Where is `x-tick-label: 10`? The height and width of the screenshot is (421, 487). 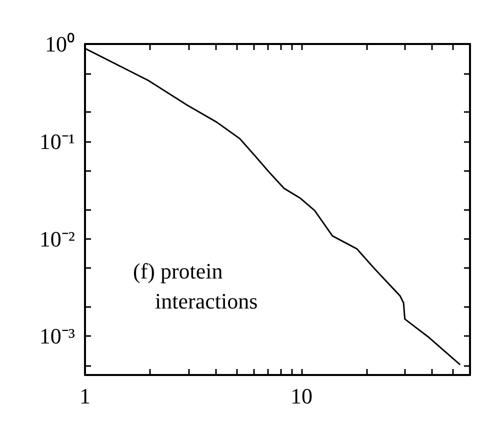 x-tick-label: 10 is located at coordinates (301, 396).